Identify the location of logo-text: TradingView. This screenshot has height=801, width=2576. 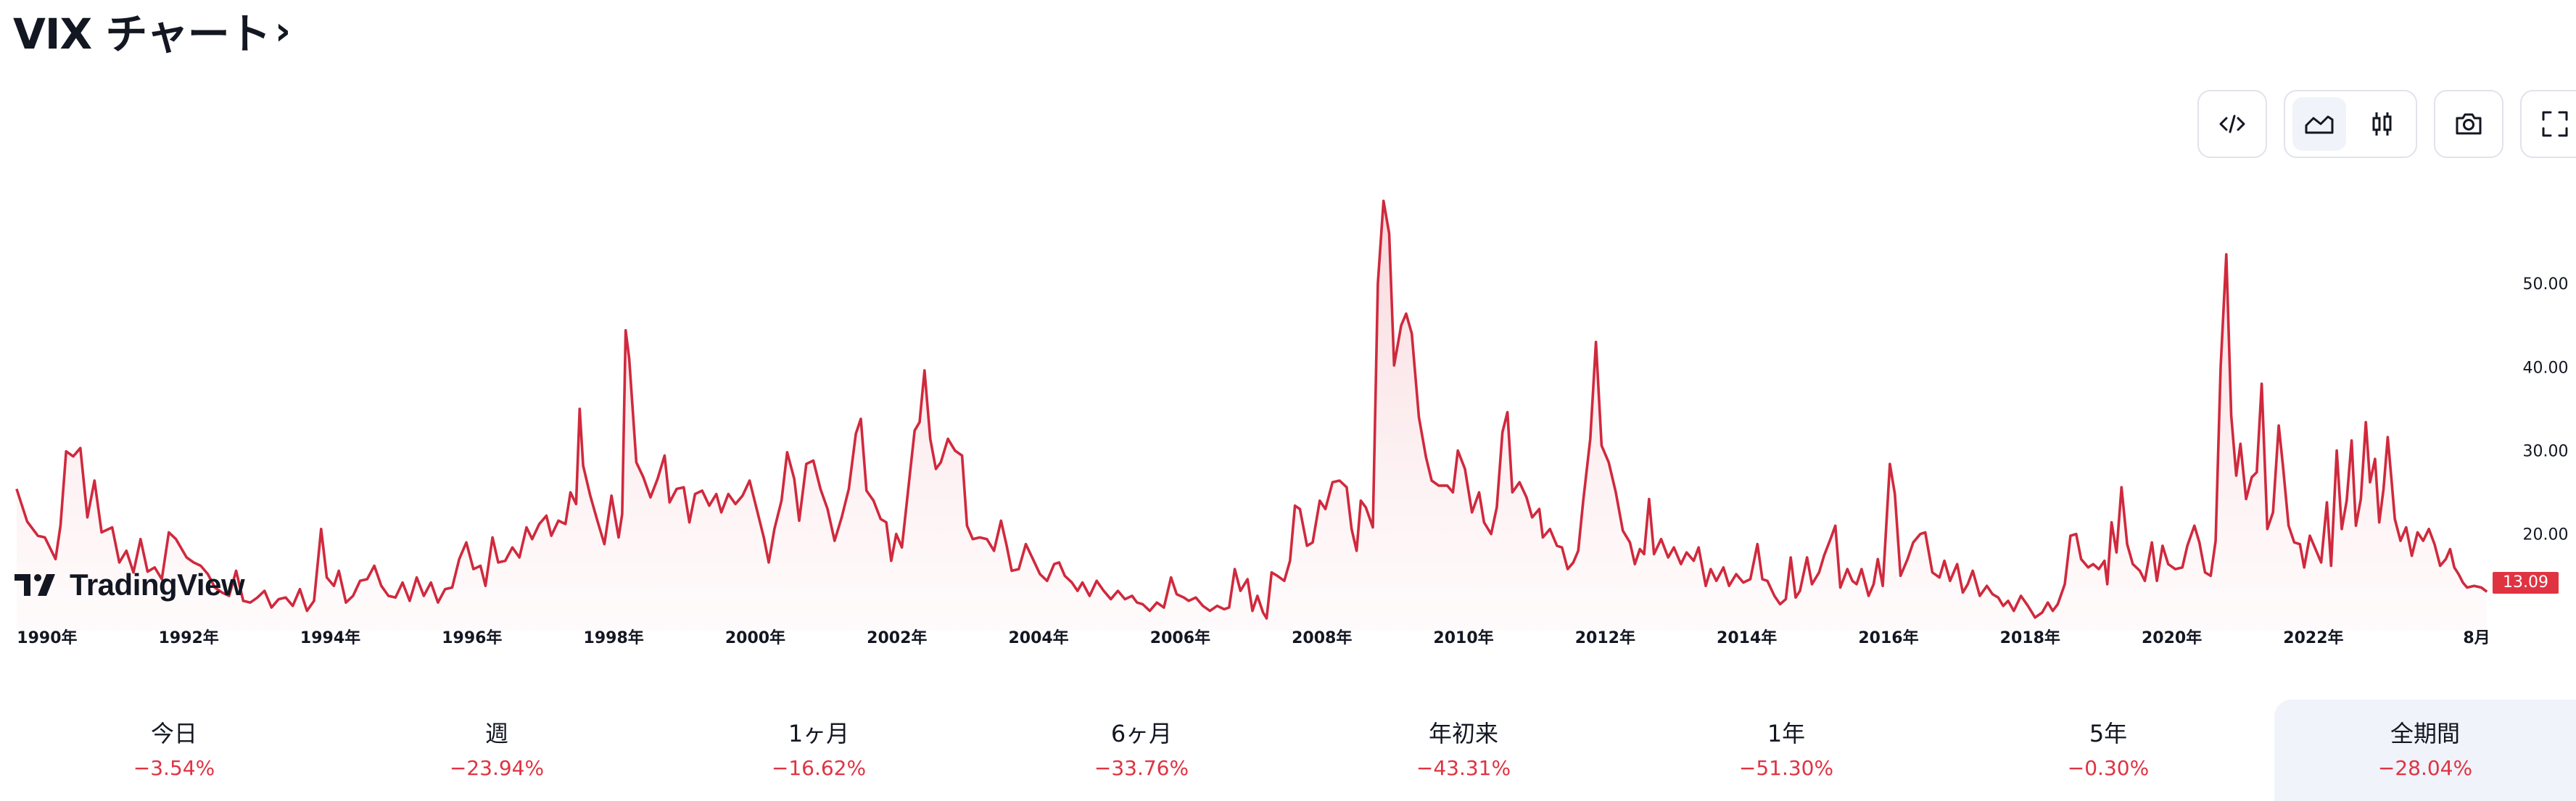
(157, 585).